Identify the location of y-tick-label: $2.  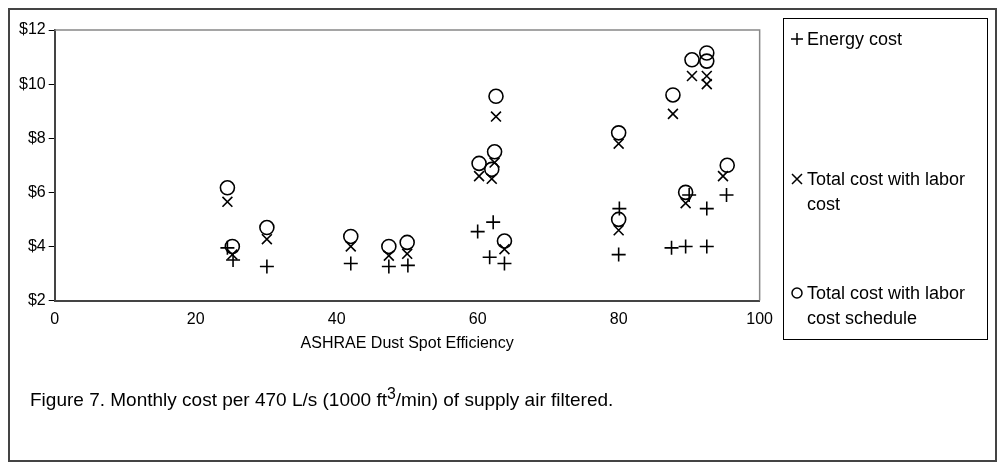
(36, 300).